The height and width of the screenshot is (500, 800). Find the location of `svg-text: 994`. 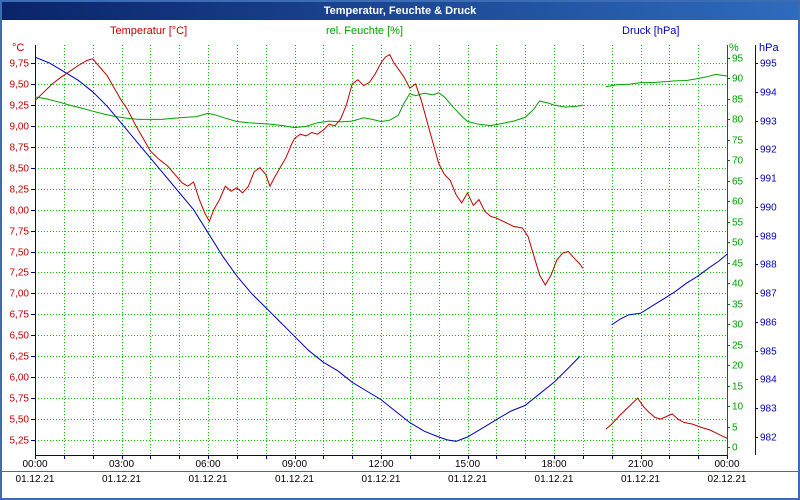

svg-text: 994 is located at coordinates (768, 93).